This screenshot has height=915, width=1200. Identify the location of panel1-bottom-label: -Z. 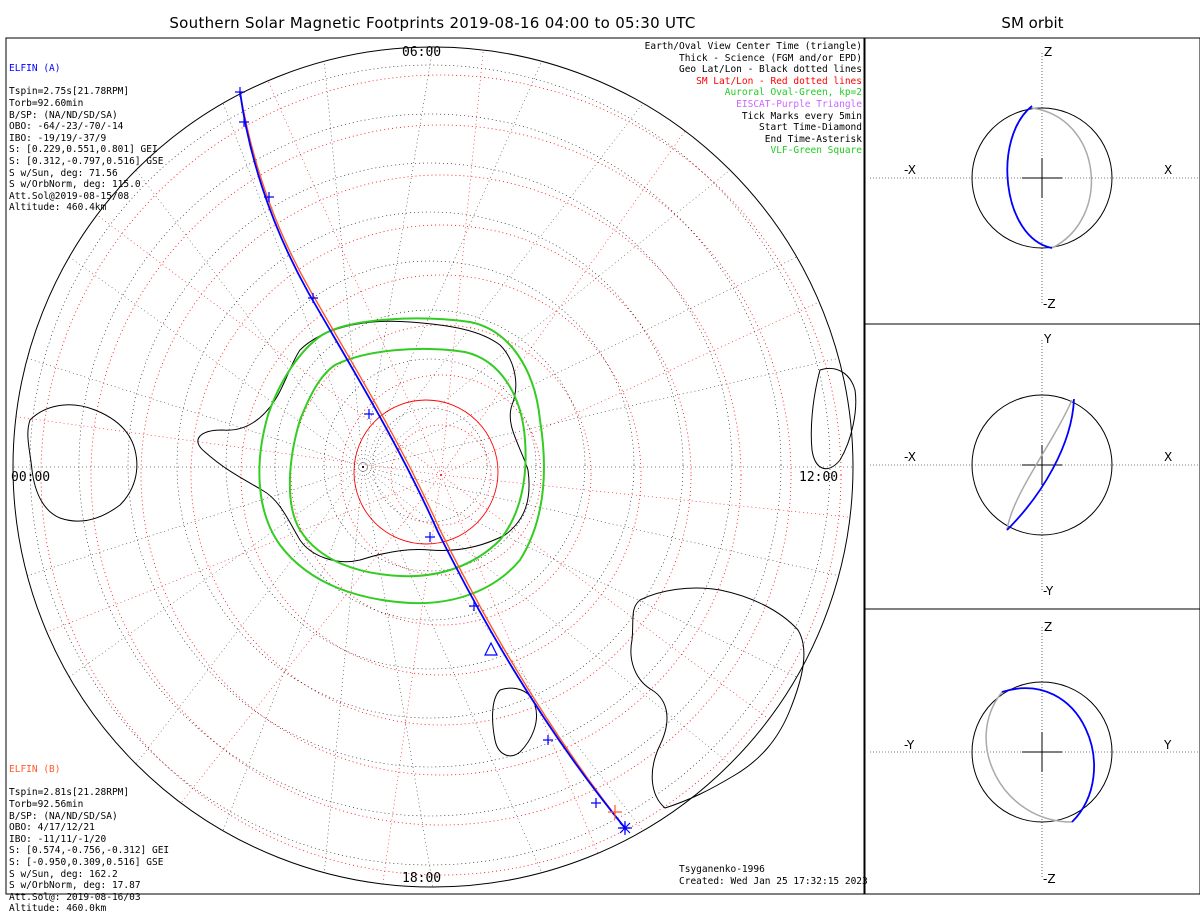
(1049, 304).